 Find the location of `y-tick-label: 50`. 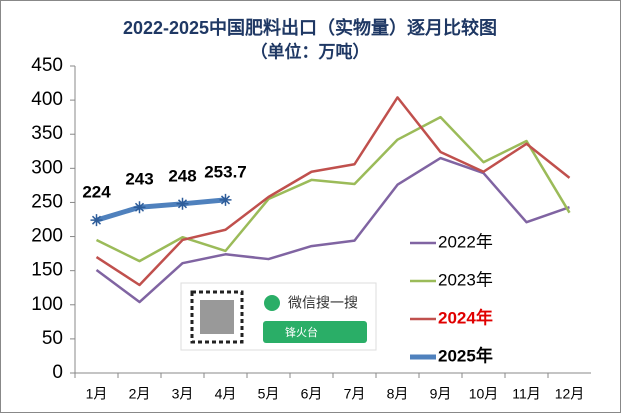

y-tick-label: 50 is located at coordinates (52, 338).